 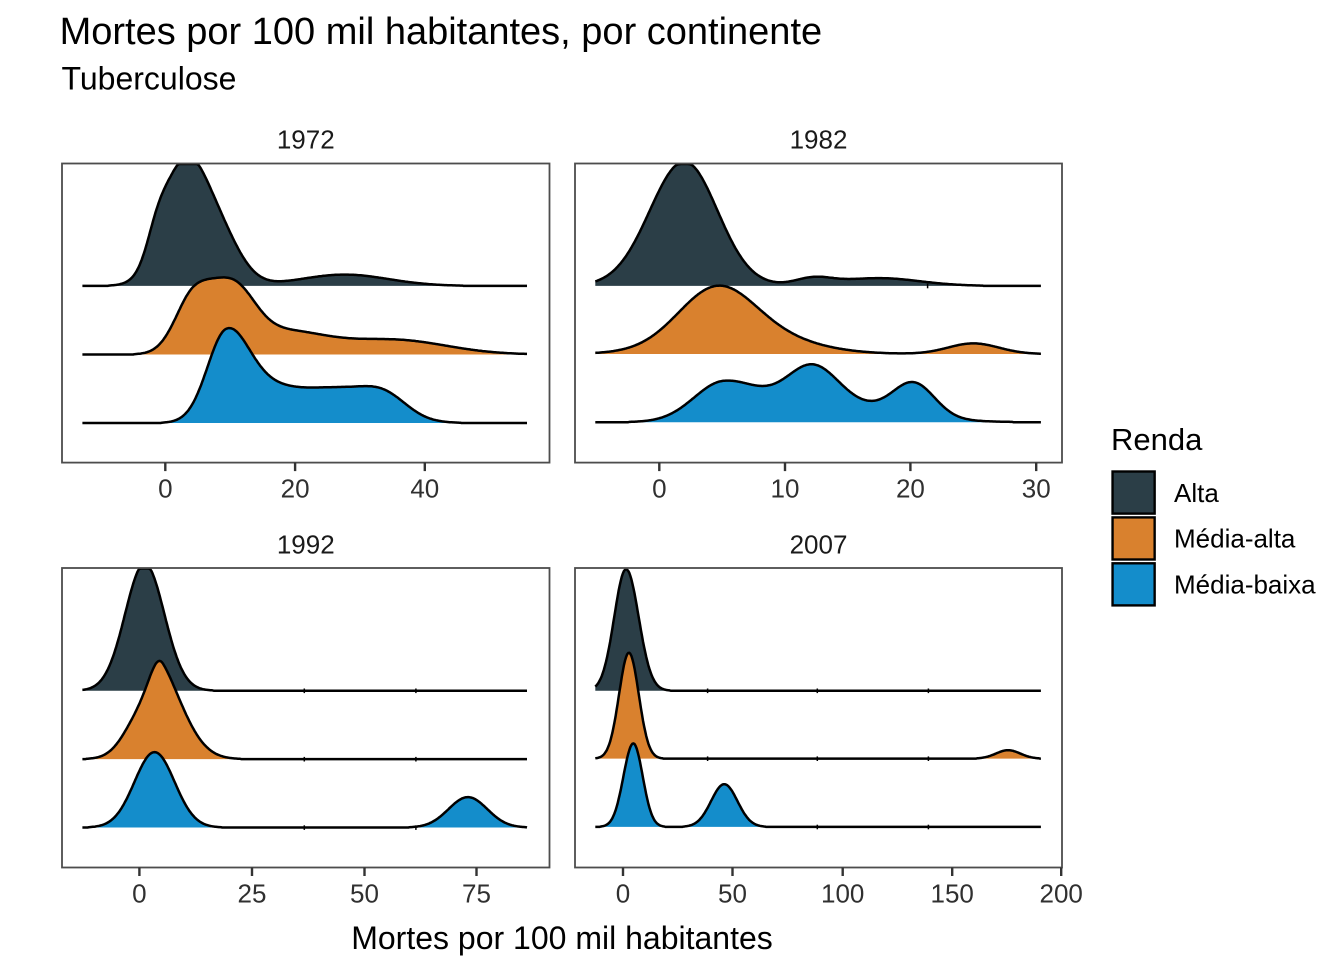 I want to click on svg-text: 100, so click(x=842, y=894).